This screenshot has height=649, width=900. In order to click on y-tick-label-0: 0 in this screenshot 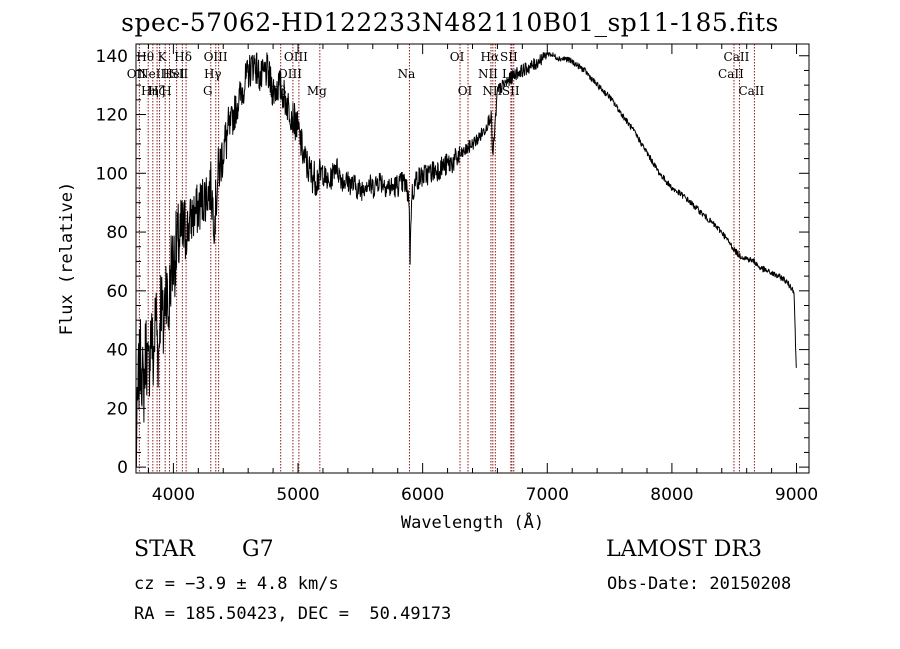, I will do `click(122, 468)`.